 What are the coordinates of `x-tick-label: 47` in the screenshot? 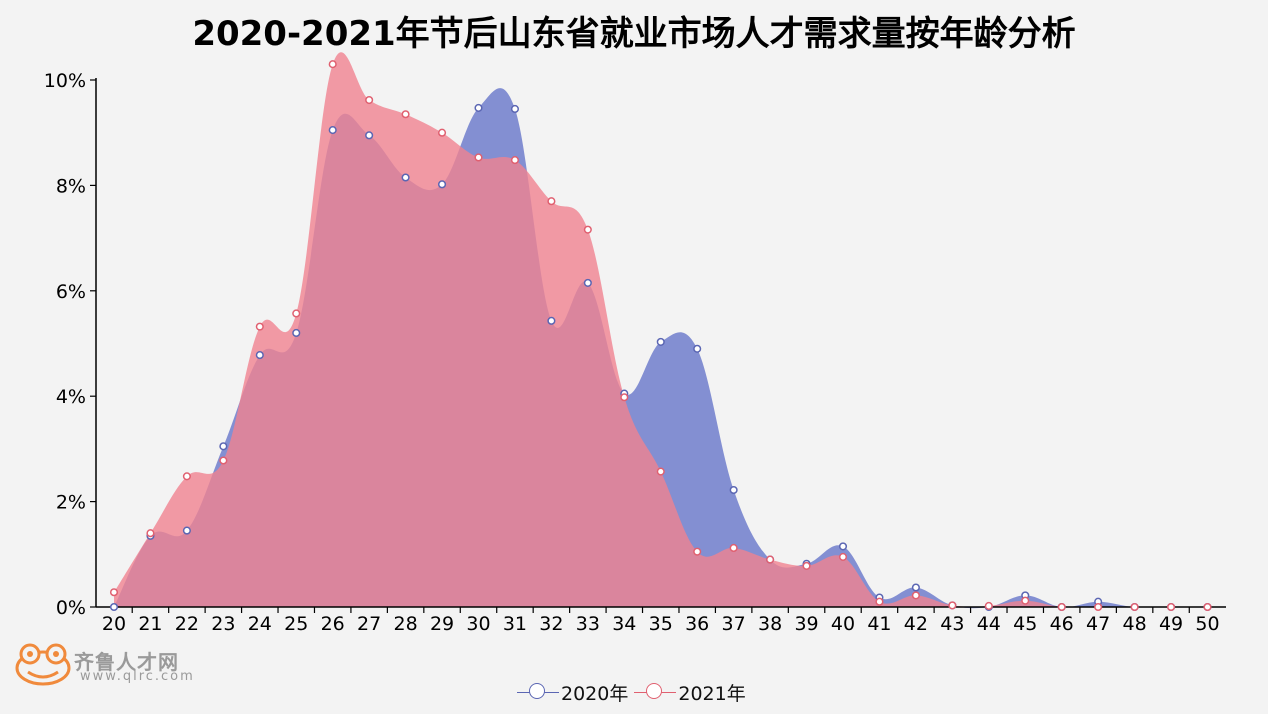 It's located at (1098, 624).